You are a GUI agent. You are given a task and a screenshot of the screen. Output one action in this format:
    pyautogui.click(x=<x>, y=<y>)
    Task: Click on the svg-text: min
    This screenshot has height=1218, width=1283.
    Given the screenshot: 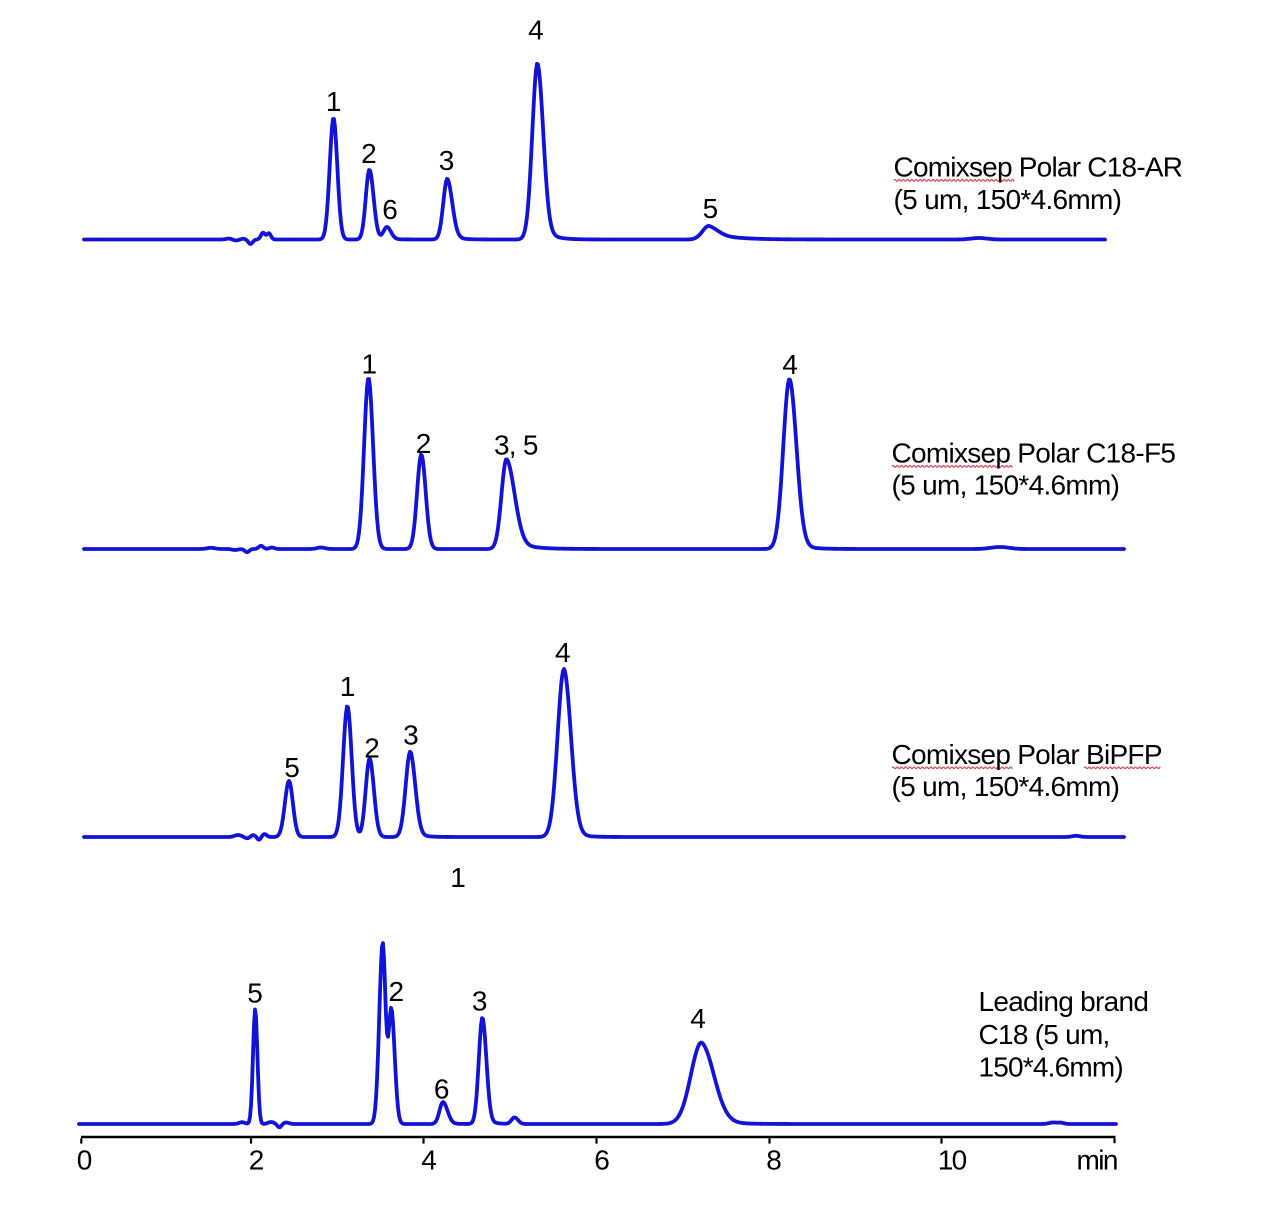 What is the action you would take?
    pyautogui.click(x=1098, y=1159)
    